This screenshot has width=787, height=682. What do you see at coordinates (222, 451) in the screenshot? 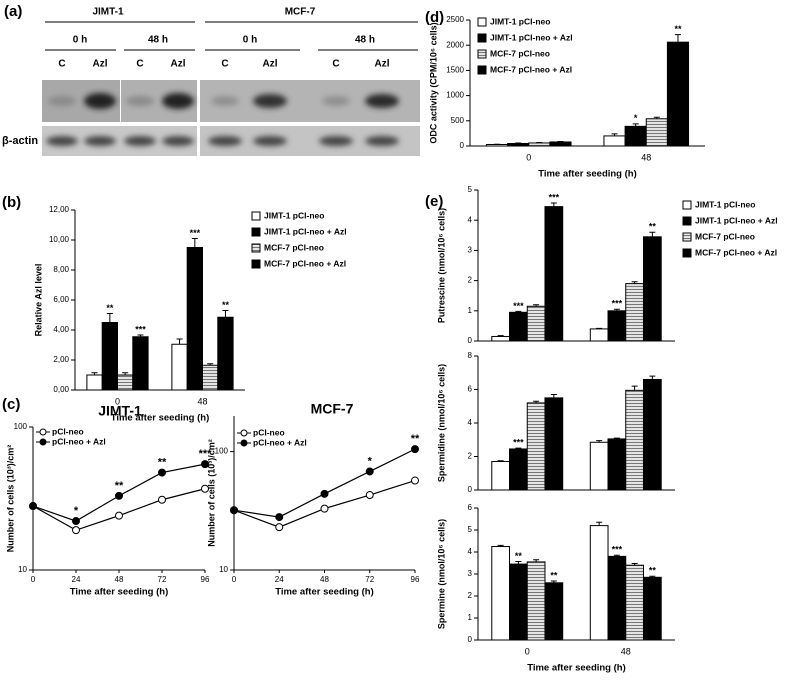
I see `y-tick-label: 100` at bounding box center [222, 451].